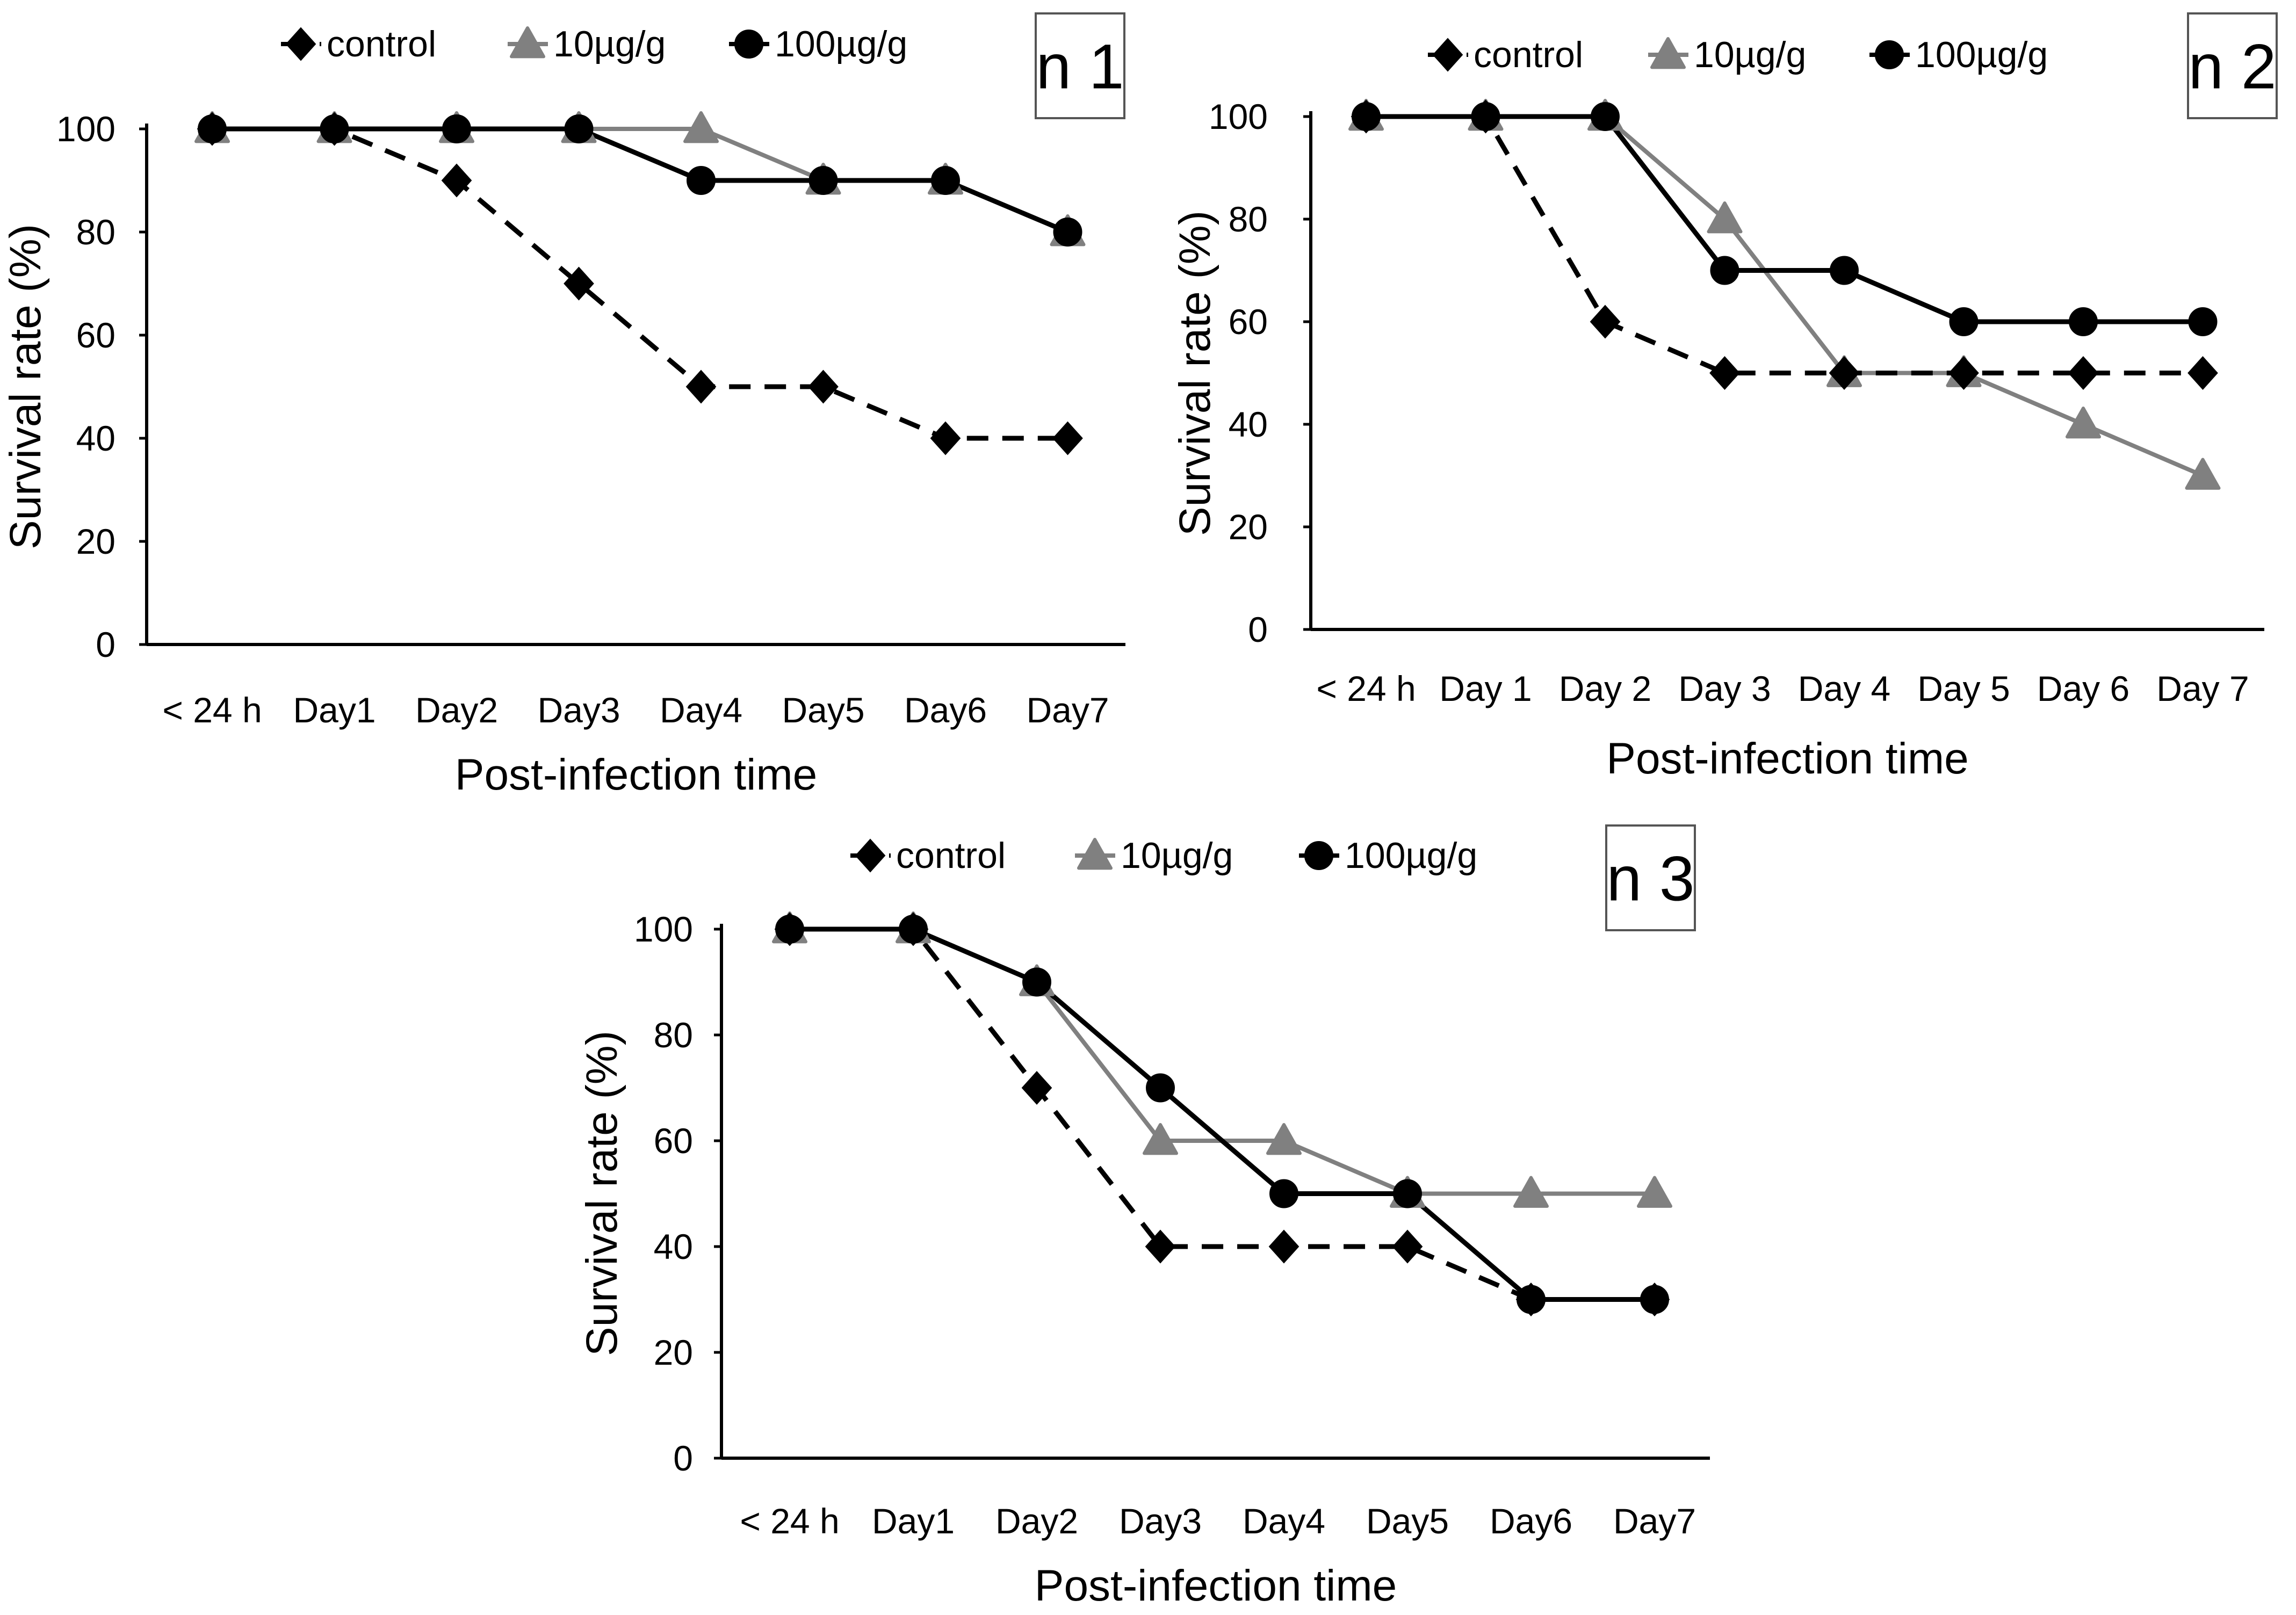 This screenshot has width=2296, height=1615. What do you see at coordinates (2202, 689) in the screenshot?
I see `x-tick-label: Day 7` at bounding box center [2202, 689].